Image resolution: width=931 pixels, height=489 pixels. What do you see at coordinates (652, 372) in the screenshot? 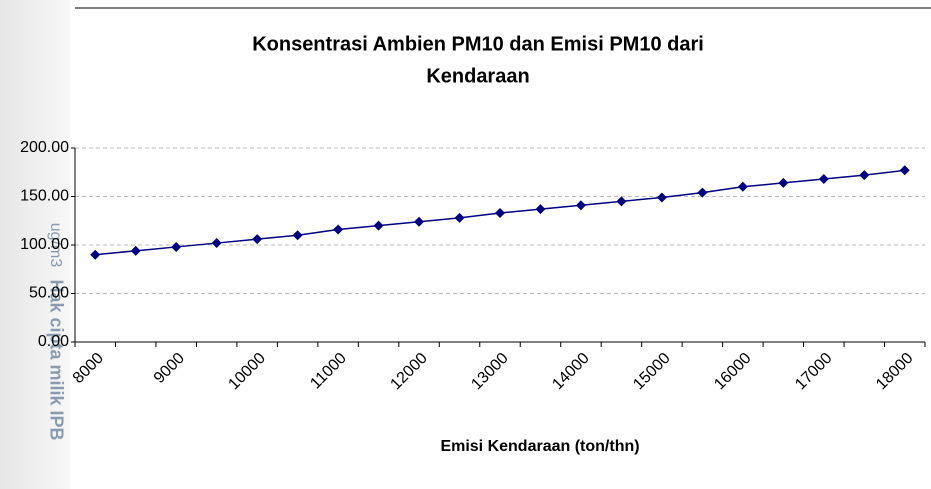
I see `x-tick-label: 15000` at bounding box center [652, 372].